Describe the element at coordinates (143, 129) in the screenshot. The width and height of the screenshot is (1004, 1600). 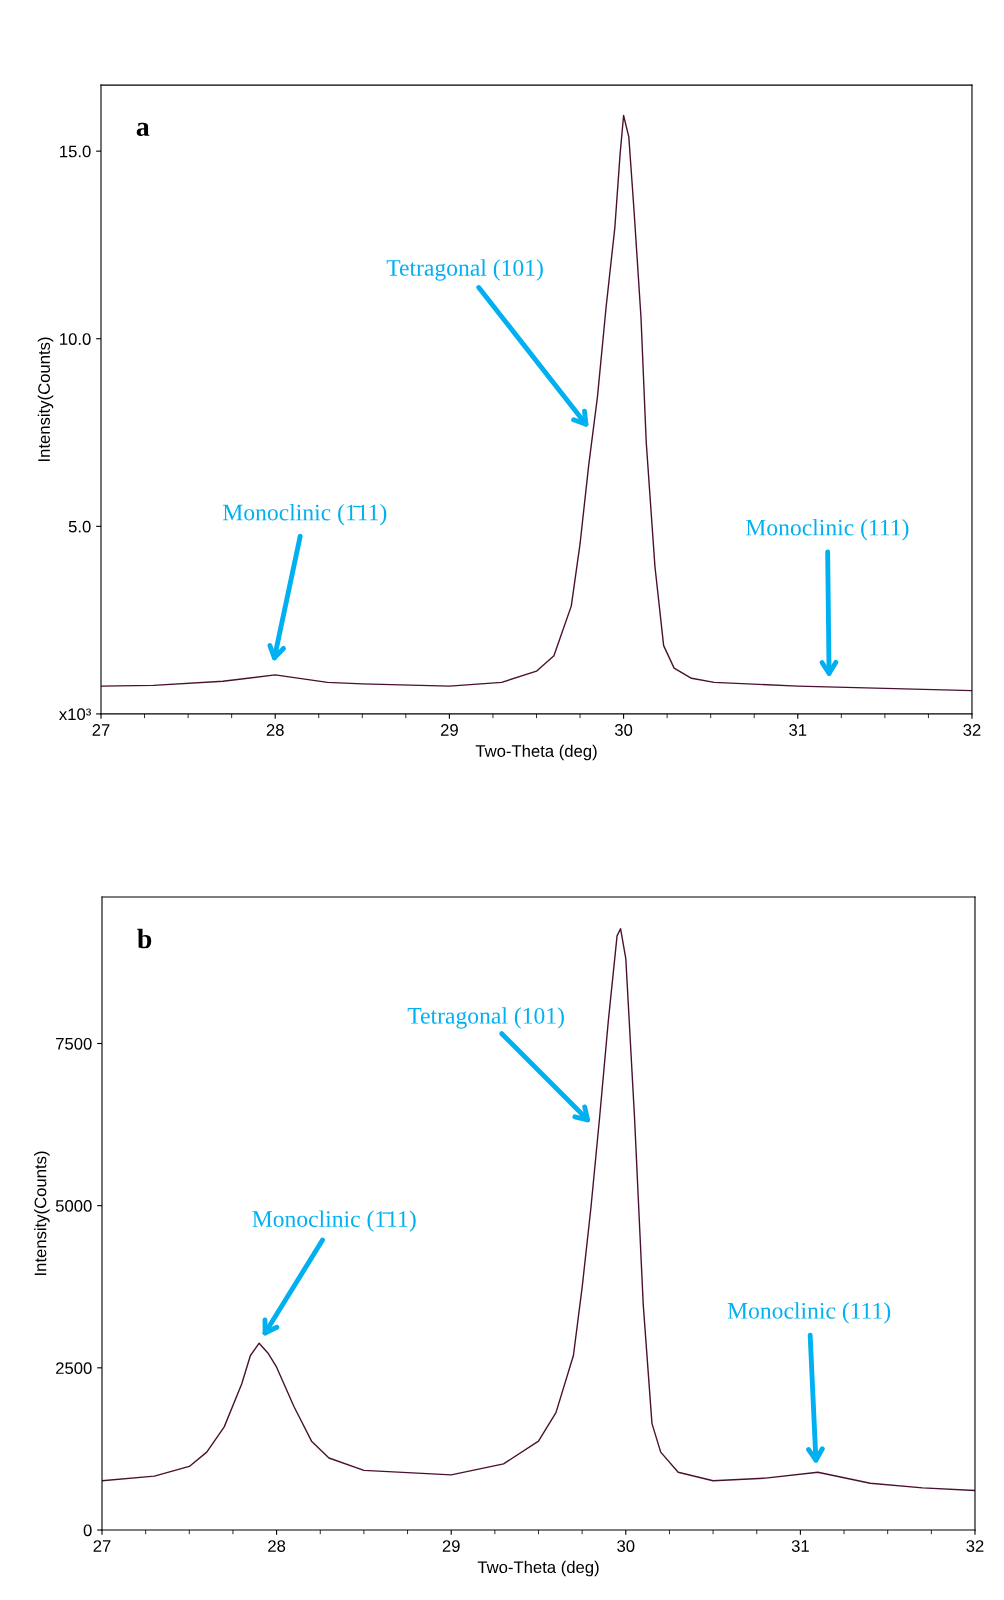
I see `annotation: a` at that location.